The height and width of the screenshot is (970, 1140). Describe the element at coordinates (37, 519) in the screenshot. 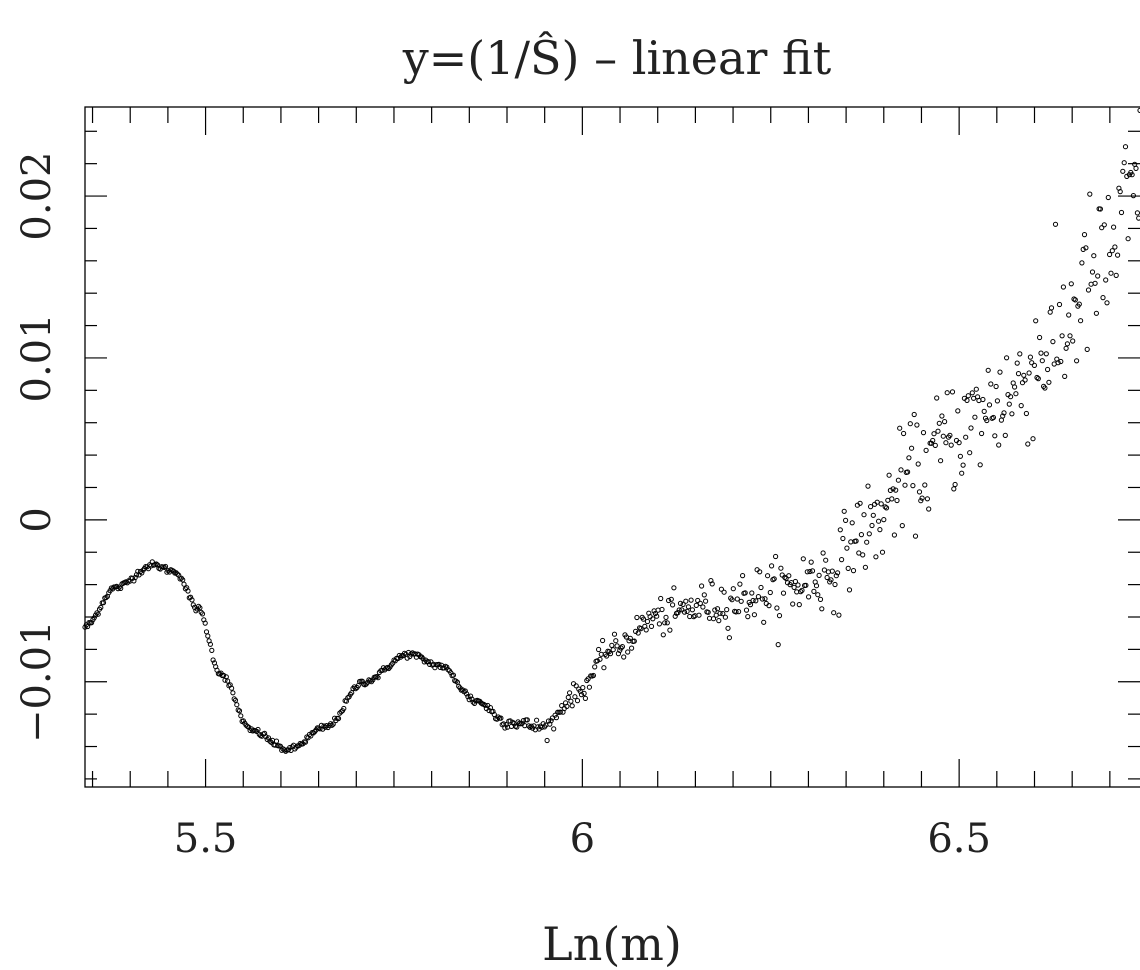

I see `y-tick-label: 0` at that location.